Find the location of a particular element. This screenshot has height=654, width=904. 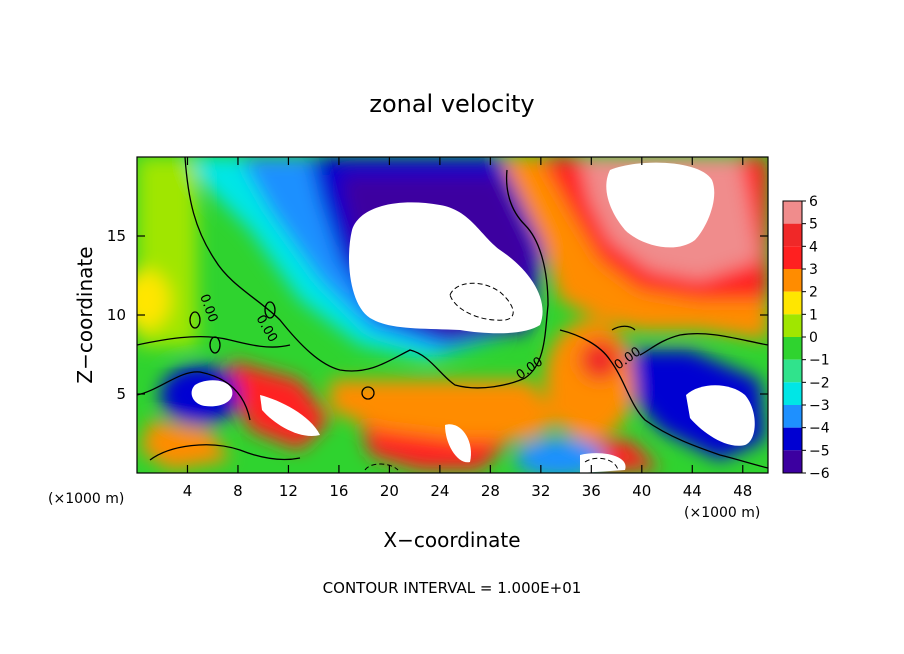

x-tick-label: 44 is located at coordinates (692, 491).